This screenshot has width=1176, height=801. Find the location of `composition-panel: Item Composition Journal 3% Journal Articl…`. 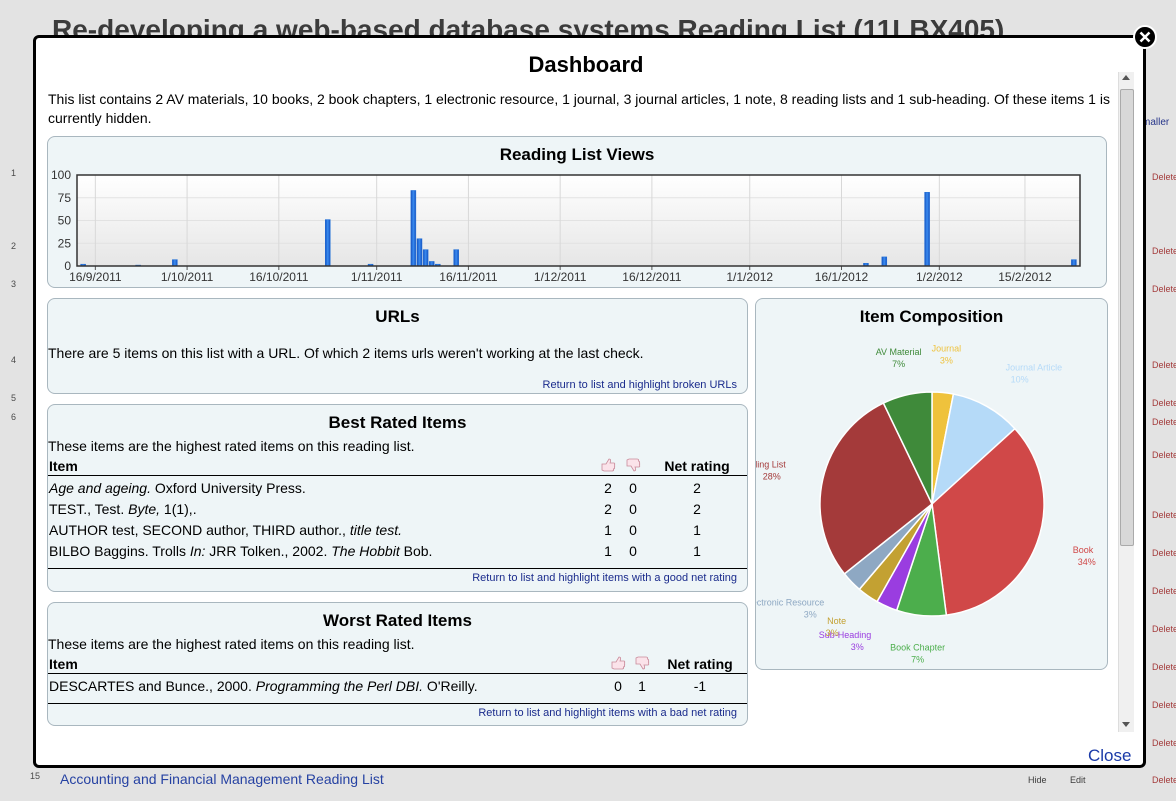

composition-panel: Item Composition Journal 3% Journal Articl… is located at coordinates (931, 484).